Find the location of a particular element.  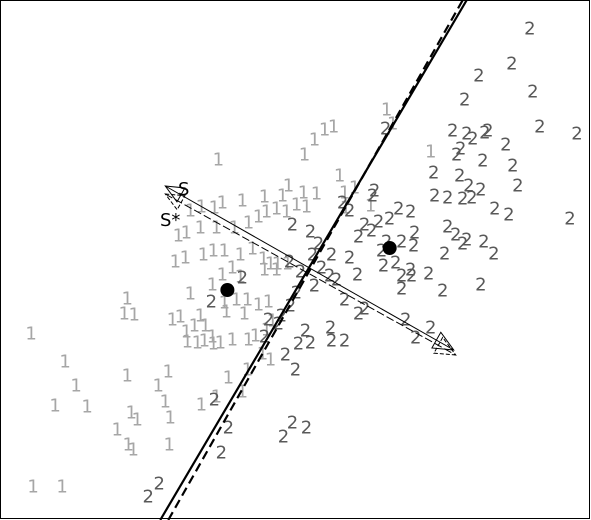

point-class-1-55: 1 is located at coordinates (277, 264).